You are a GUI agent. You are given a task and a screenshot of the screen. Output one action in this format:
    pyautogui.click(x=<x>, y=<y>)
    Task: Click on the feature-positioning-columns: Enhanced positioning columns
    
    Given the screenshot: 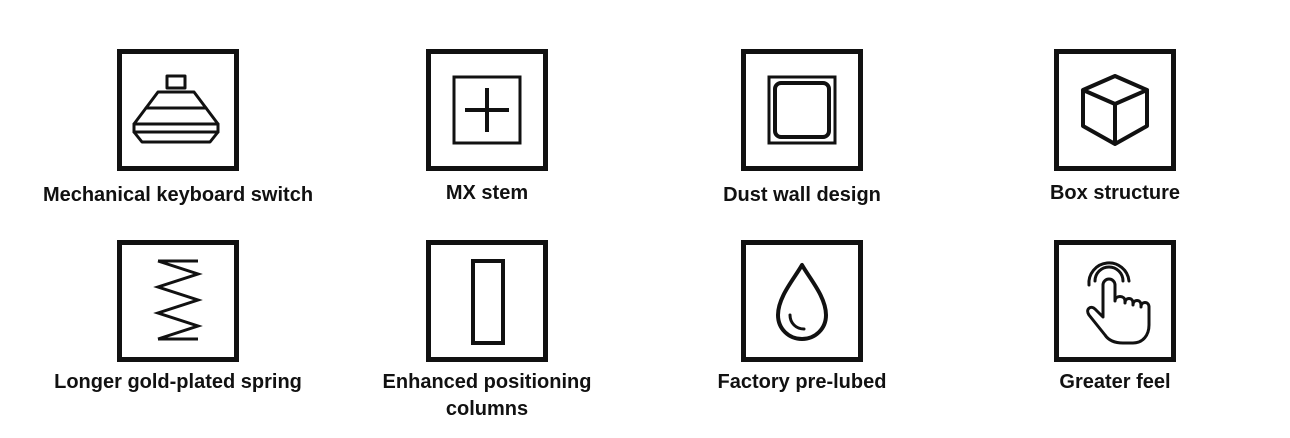 What is the action you would take?
    pyautogui.click(x=487, y=331)
    